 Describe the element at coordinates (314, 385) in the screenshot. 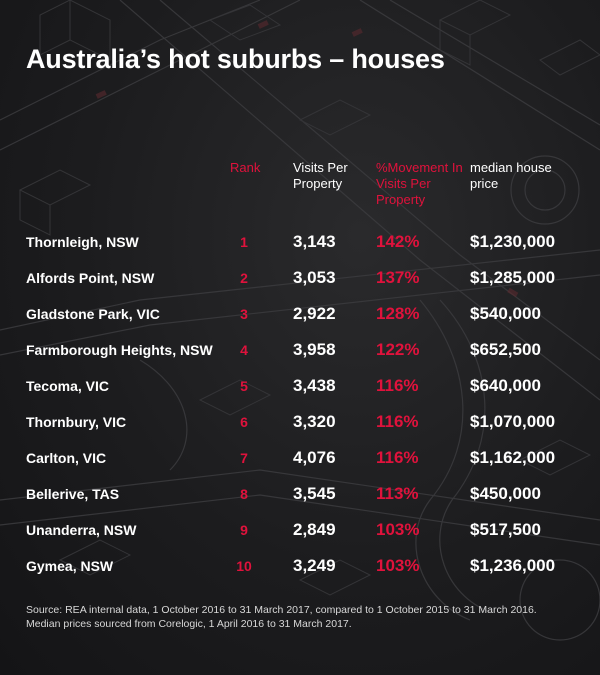

I see `visits-cell: 3,438` at that location.